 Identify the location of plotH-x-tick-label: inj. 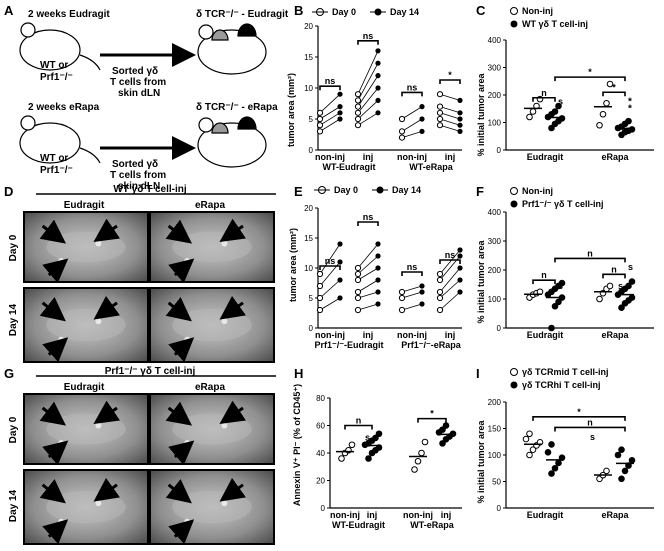
(446, 515).